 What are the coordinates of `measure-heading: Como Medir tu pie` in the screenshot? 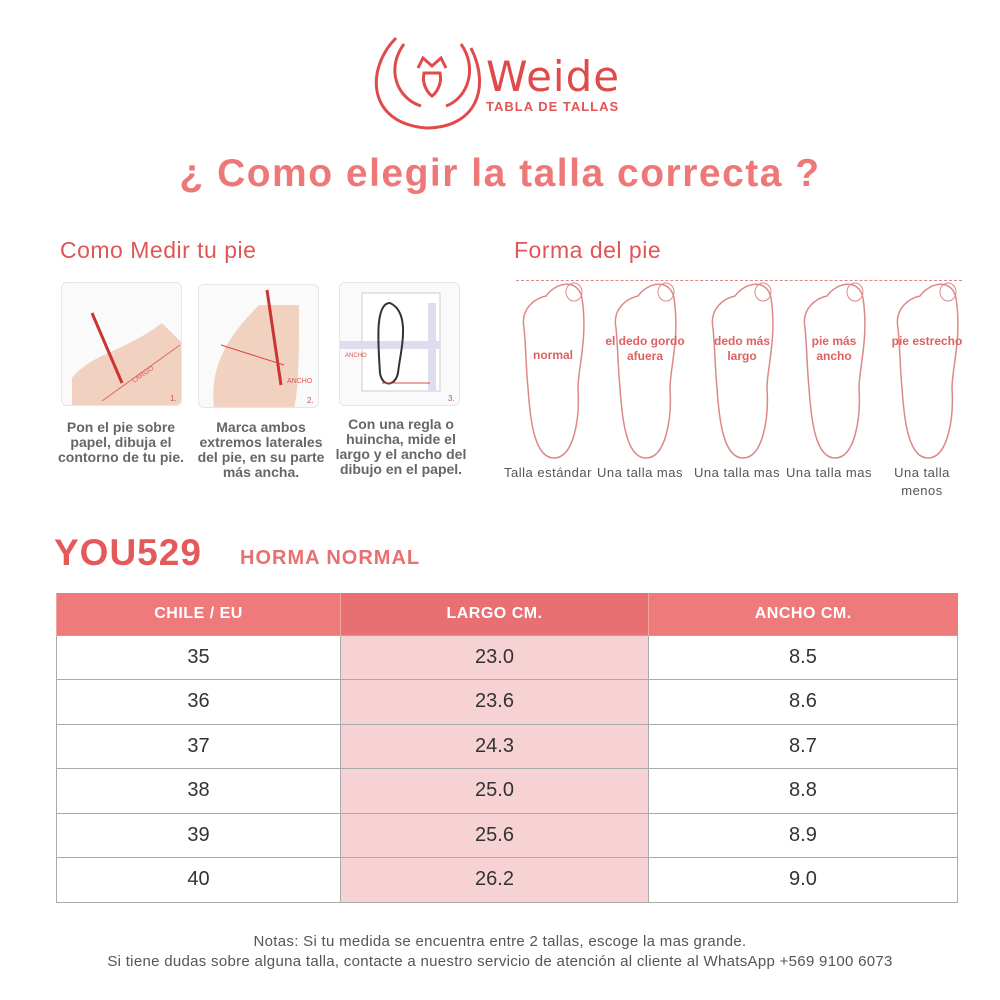 It's located at (158, 250).